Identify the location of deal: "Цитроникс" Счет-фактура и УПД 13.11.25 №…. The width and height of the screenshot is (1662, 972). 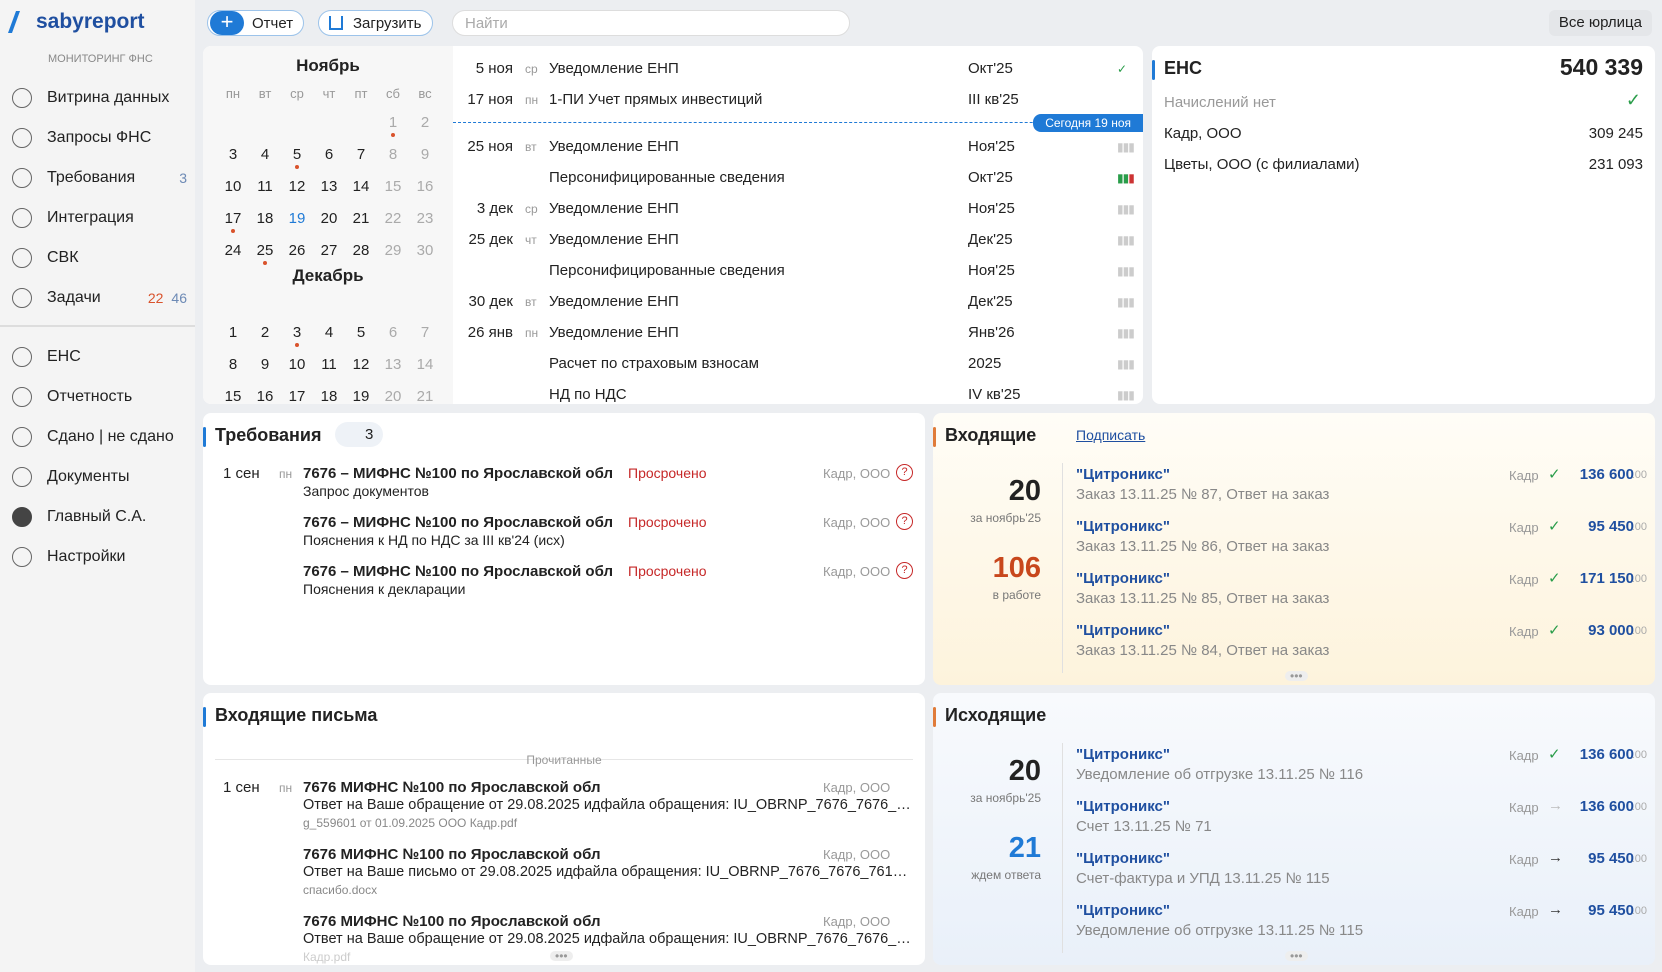
(1294, 872).